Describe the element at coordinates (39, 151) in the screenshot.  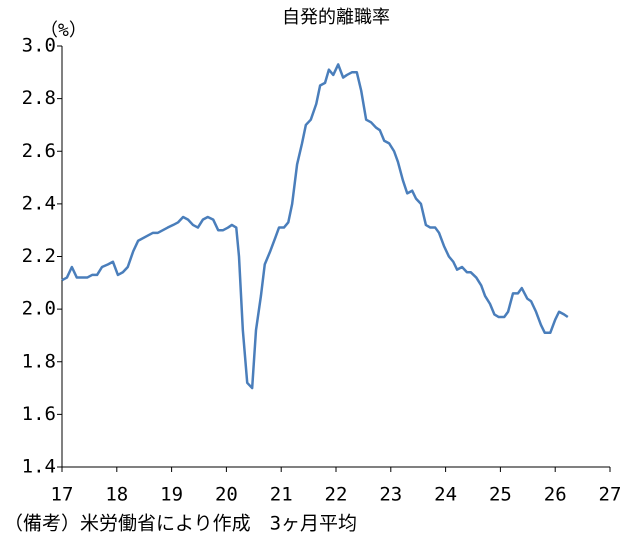
I see `y-tick-label: 2.6` at that location.